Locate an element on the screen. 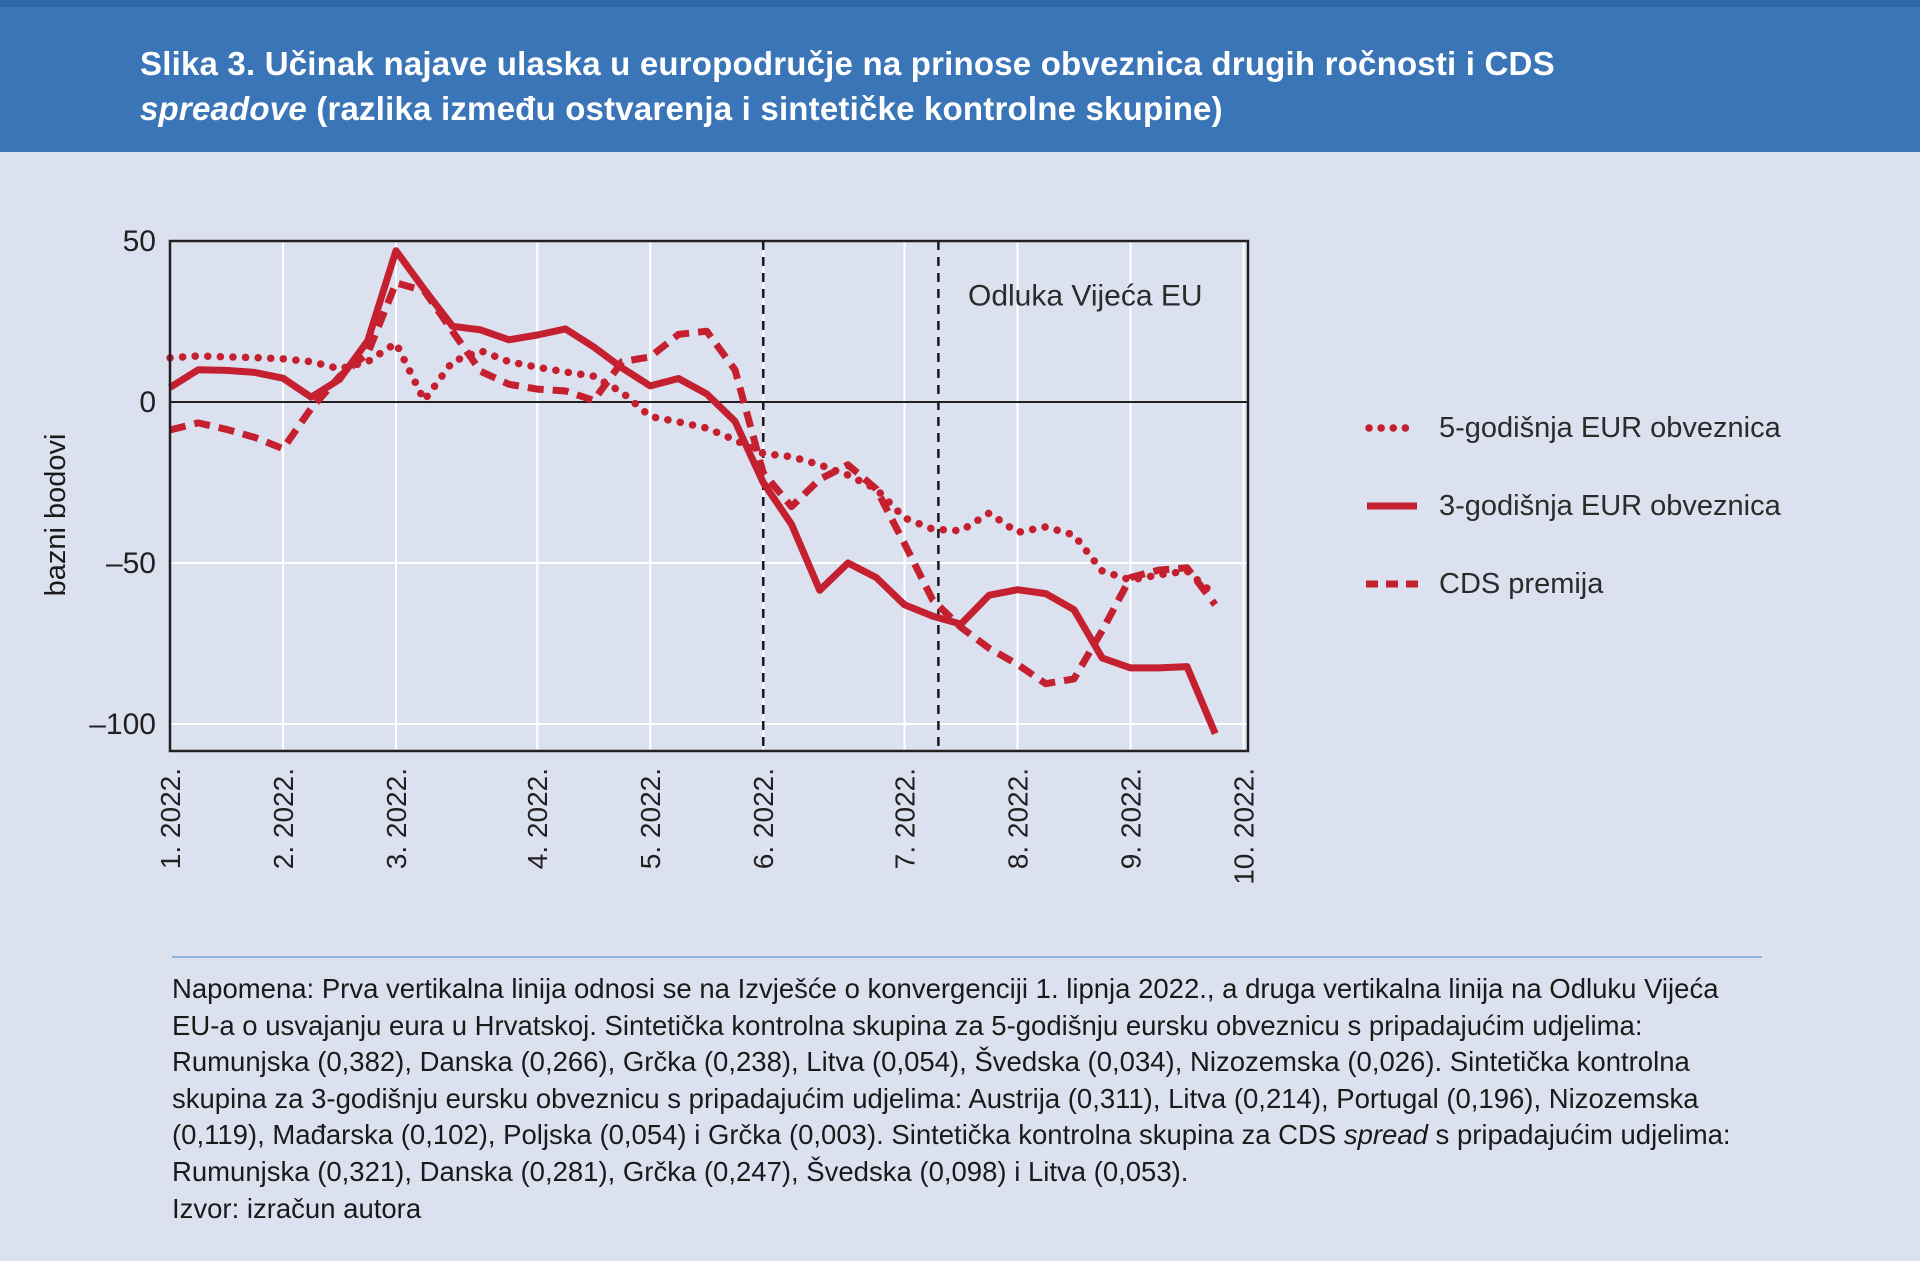 Image resolution: width=1920 pixels, height=1261 pixels. x-tick-label: 7. 2022. is located at coordinates (904, 818).